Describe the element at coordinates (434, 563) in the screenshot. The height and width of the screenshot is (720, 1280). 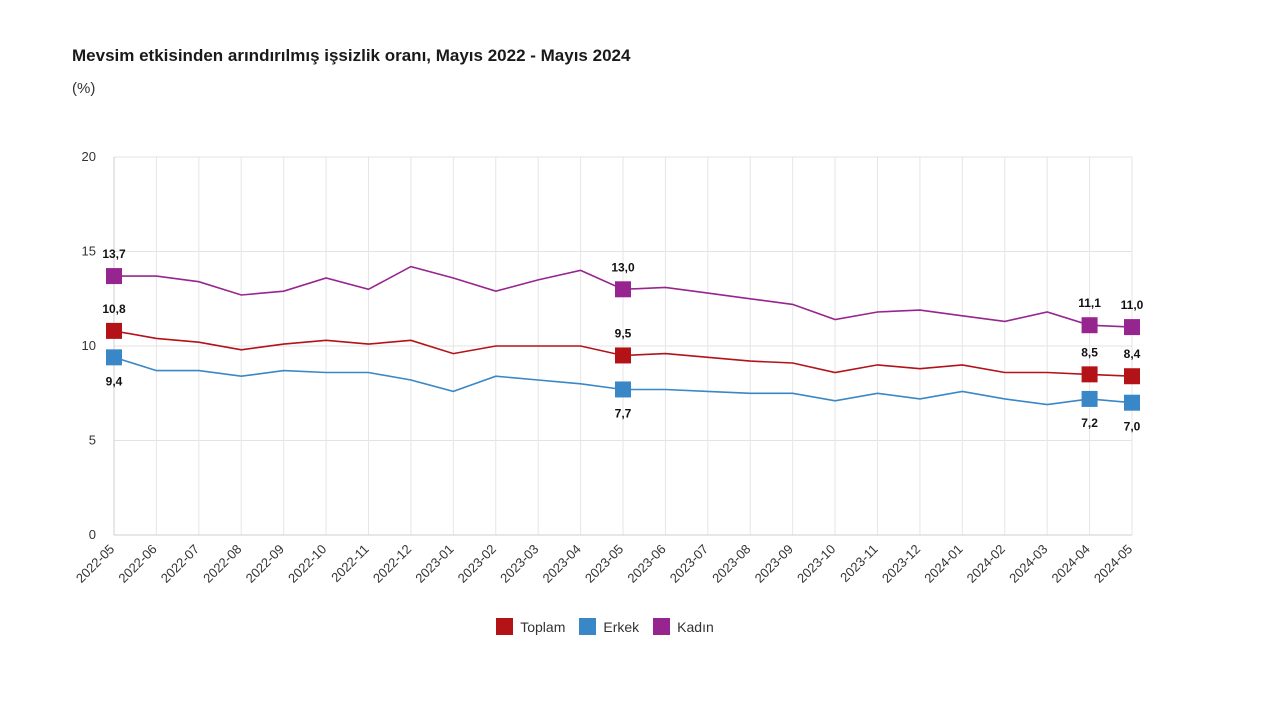
I see `x-tick-label: 2023-01` at that location.